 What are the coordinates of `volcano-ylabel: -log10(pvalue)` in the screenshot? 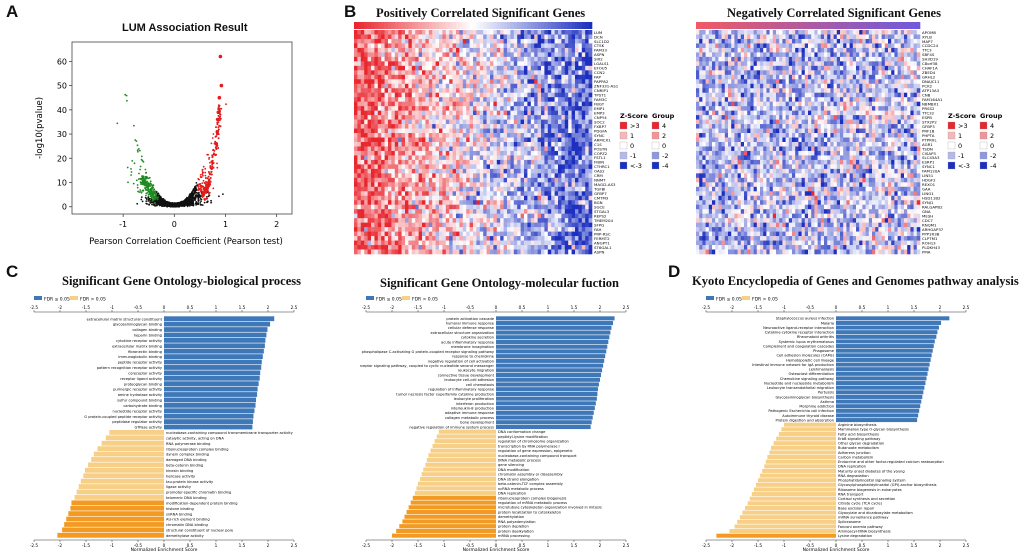 It's located at (40, 128).